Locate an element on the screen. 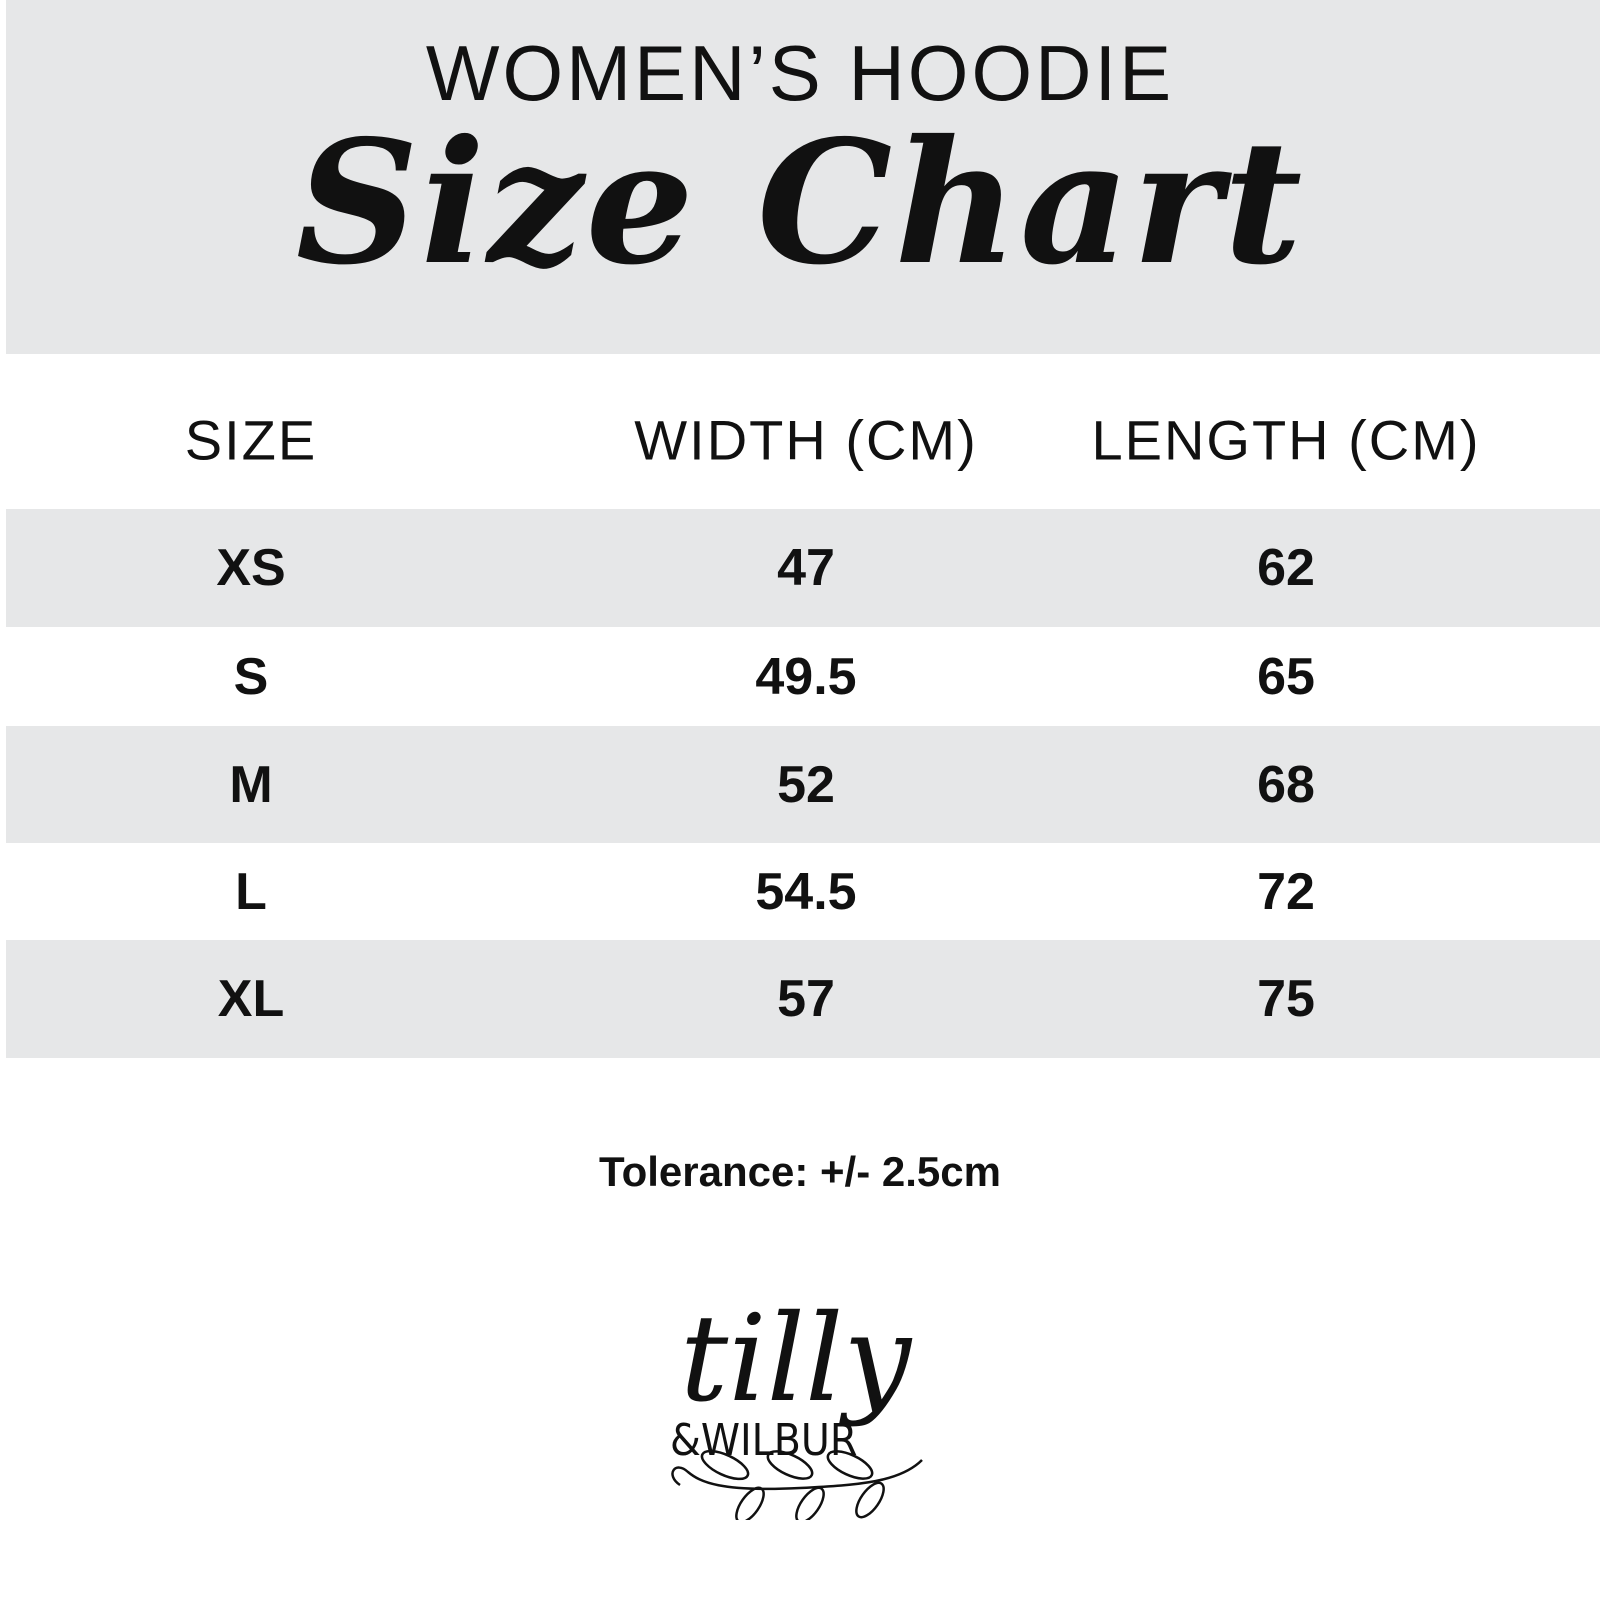  table-row: XS 47 62 is located at coordinates (803, 568).